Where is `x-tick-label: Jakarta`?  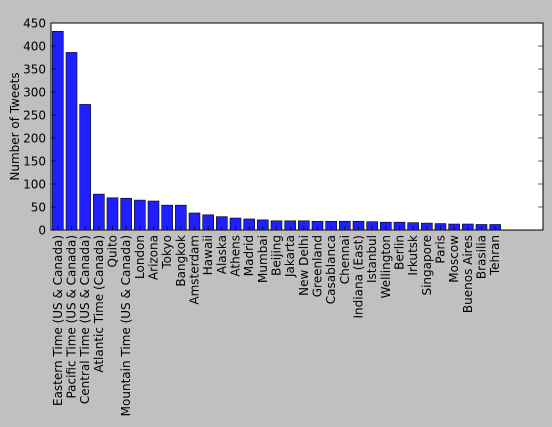
x-tick-label: Jakarta is located at coordinates (290, 256).